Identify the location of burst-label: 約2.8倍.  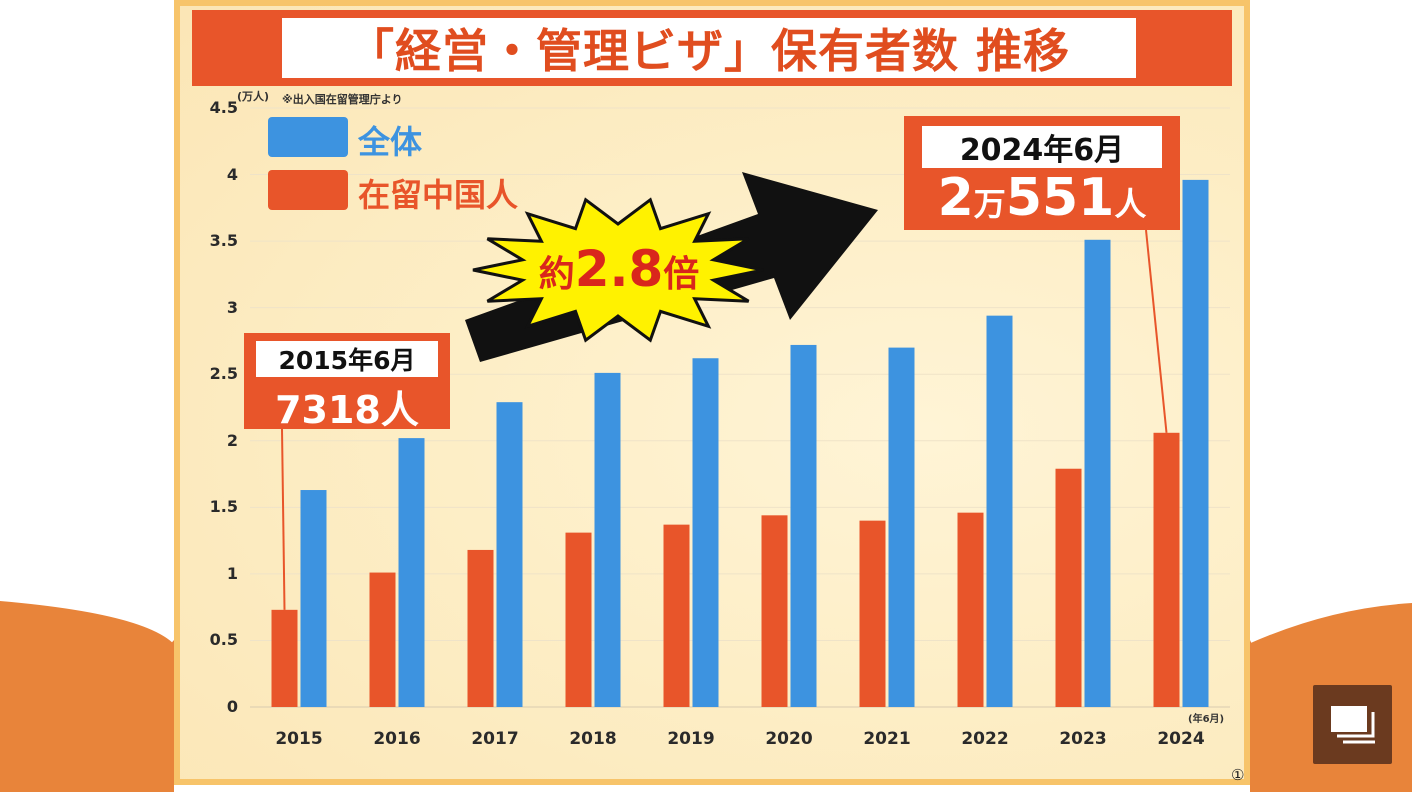
(619, 269).